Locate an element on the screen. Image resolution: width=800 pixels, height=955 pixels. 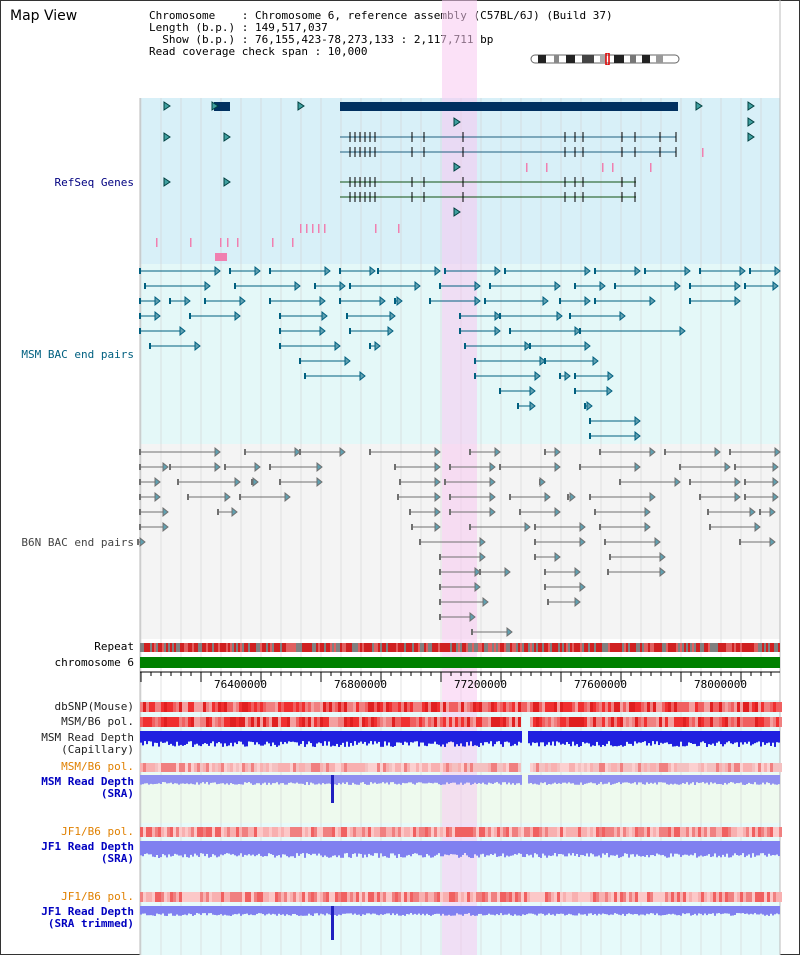
msm-depth-cap-label: MSM Read Depth (Capillary) is located at coordinates (87, 743).